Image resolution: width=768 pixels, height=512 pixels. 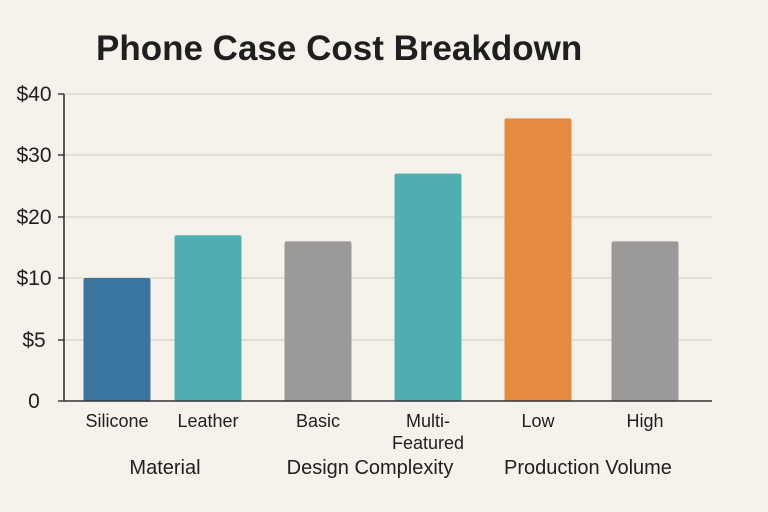 What do you see at coordinates (207, 421) in the screenshot?
I see `x-tick-label: Leather` at bounding box center [207, 421].